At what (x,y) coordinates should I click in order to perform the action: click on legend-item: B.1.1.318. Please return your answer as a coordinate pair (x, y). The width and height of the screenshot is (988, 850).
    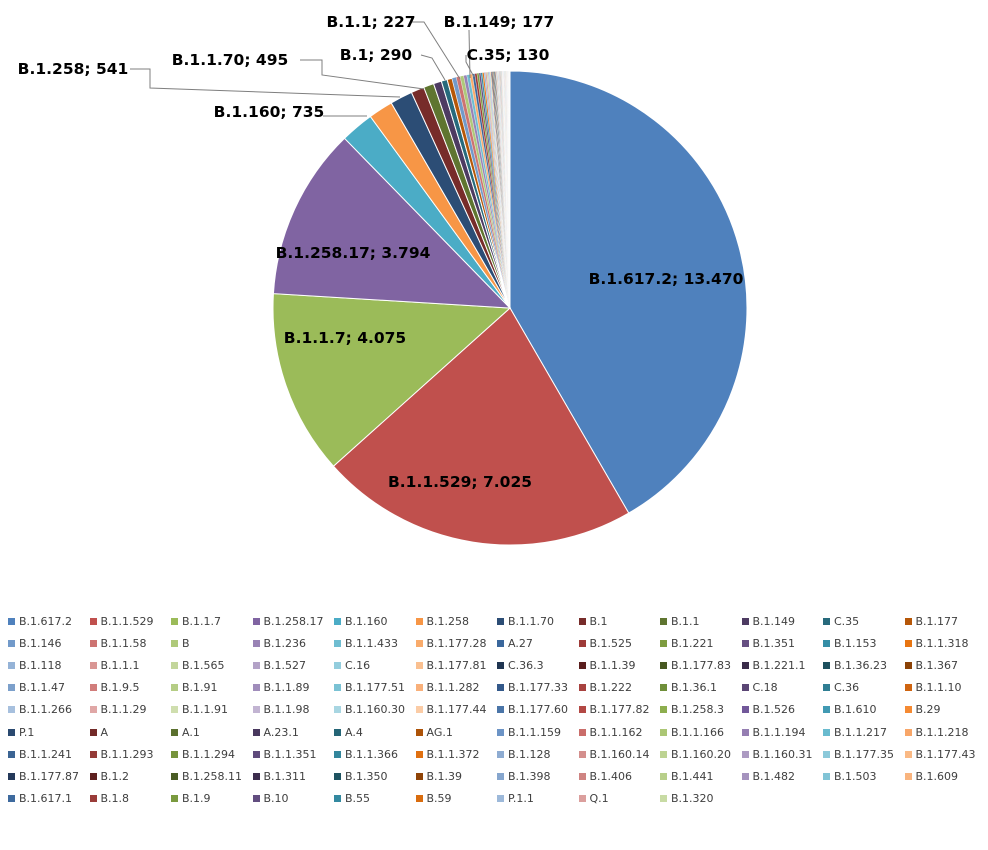
    Looking at the image, I should click on (945, 643).